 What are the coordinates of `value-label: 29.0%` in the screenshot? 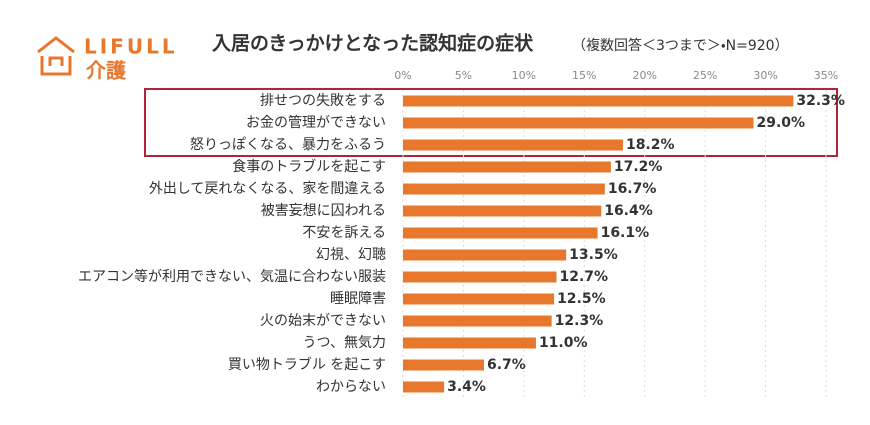 It's located at (780, 123).